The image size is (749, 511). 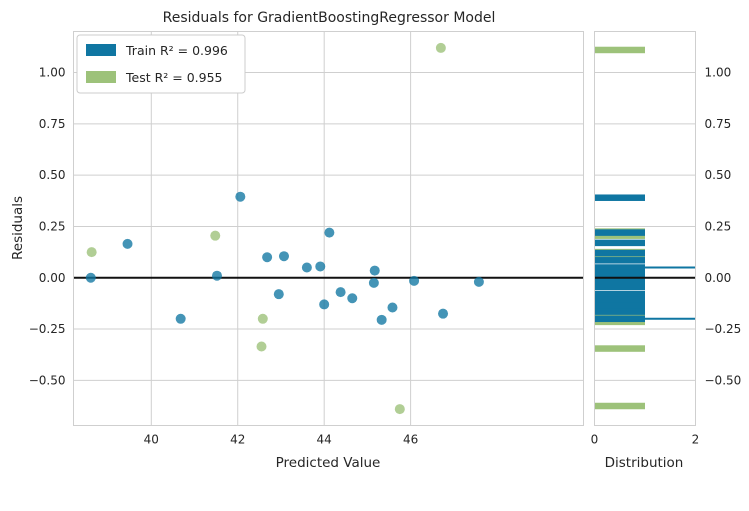 I want to click on legend-box, so click(x=161, y=64).